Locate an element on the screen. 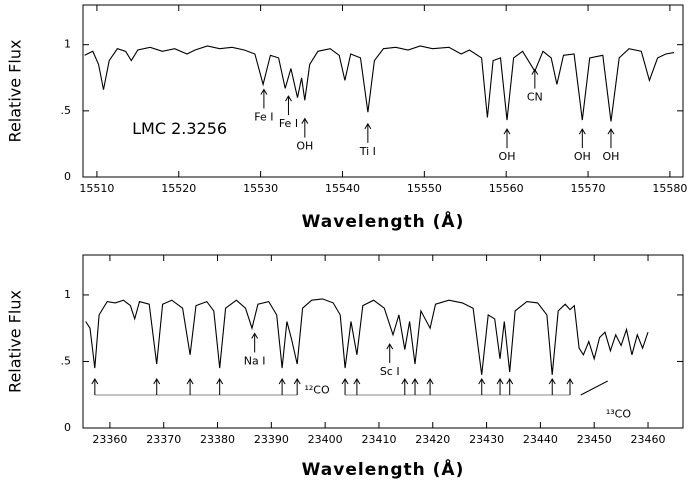 This screenshot has width=700, height=490. x-tick-label: 23430 is located at coordinates (486, 439).